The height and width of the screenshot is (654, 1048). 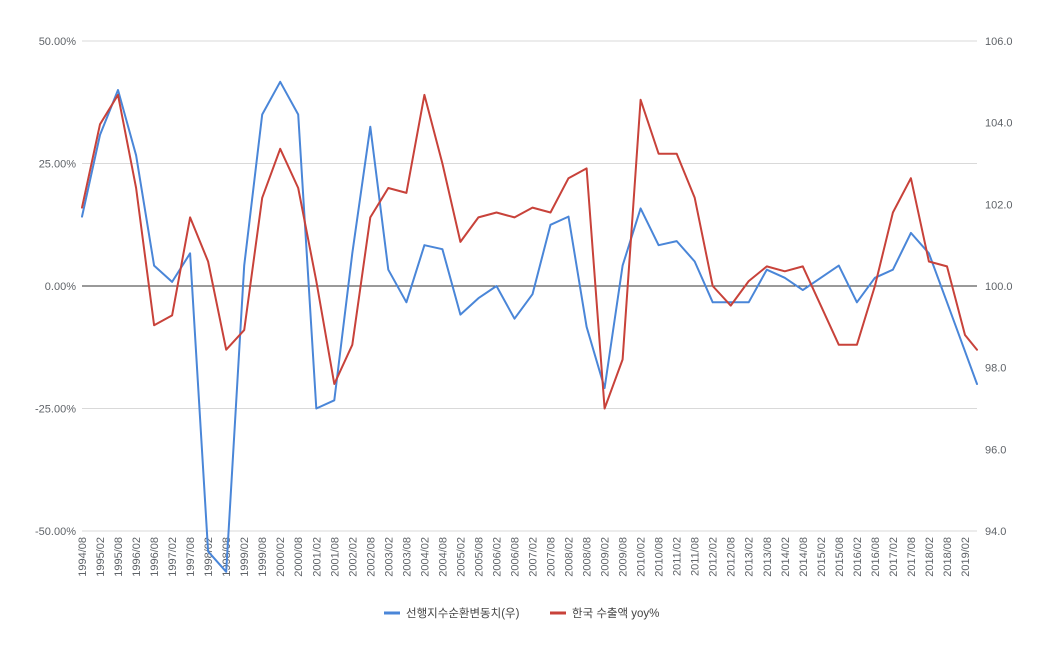 I want to click on legend: 선행지수순환변동치(우) 한국 수출액 yoy%, so click(x=521, y=613).